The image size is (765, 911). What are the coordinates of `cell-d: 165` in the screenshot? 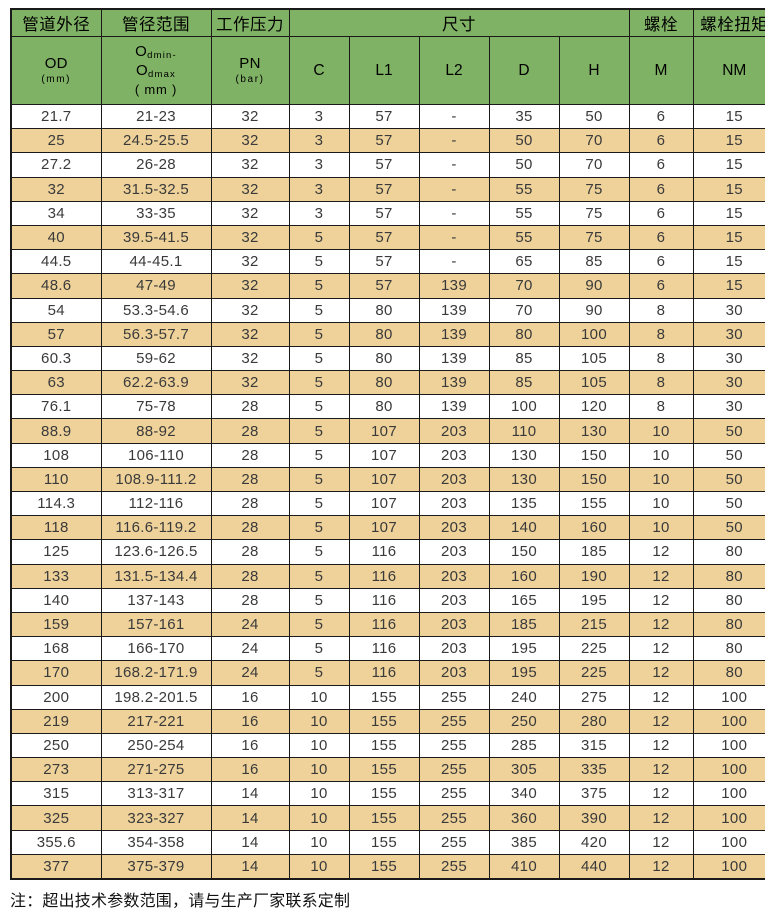 It's located at (524, 600).